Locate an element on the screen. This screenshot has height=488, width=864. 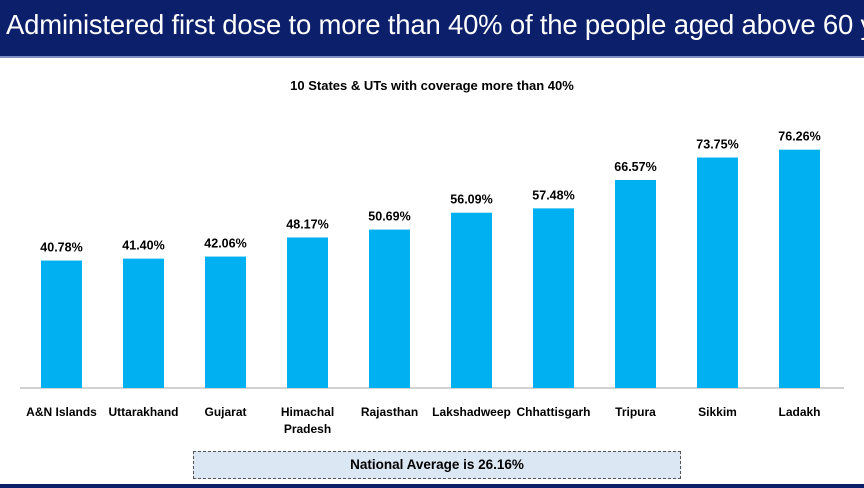
category-label: Rajasthan is located at coordinates (389, 412).